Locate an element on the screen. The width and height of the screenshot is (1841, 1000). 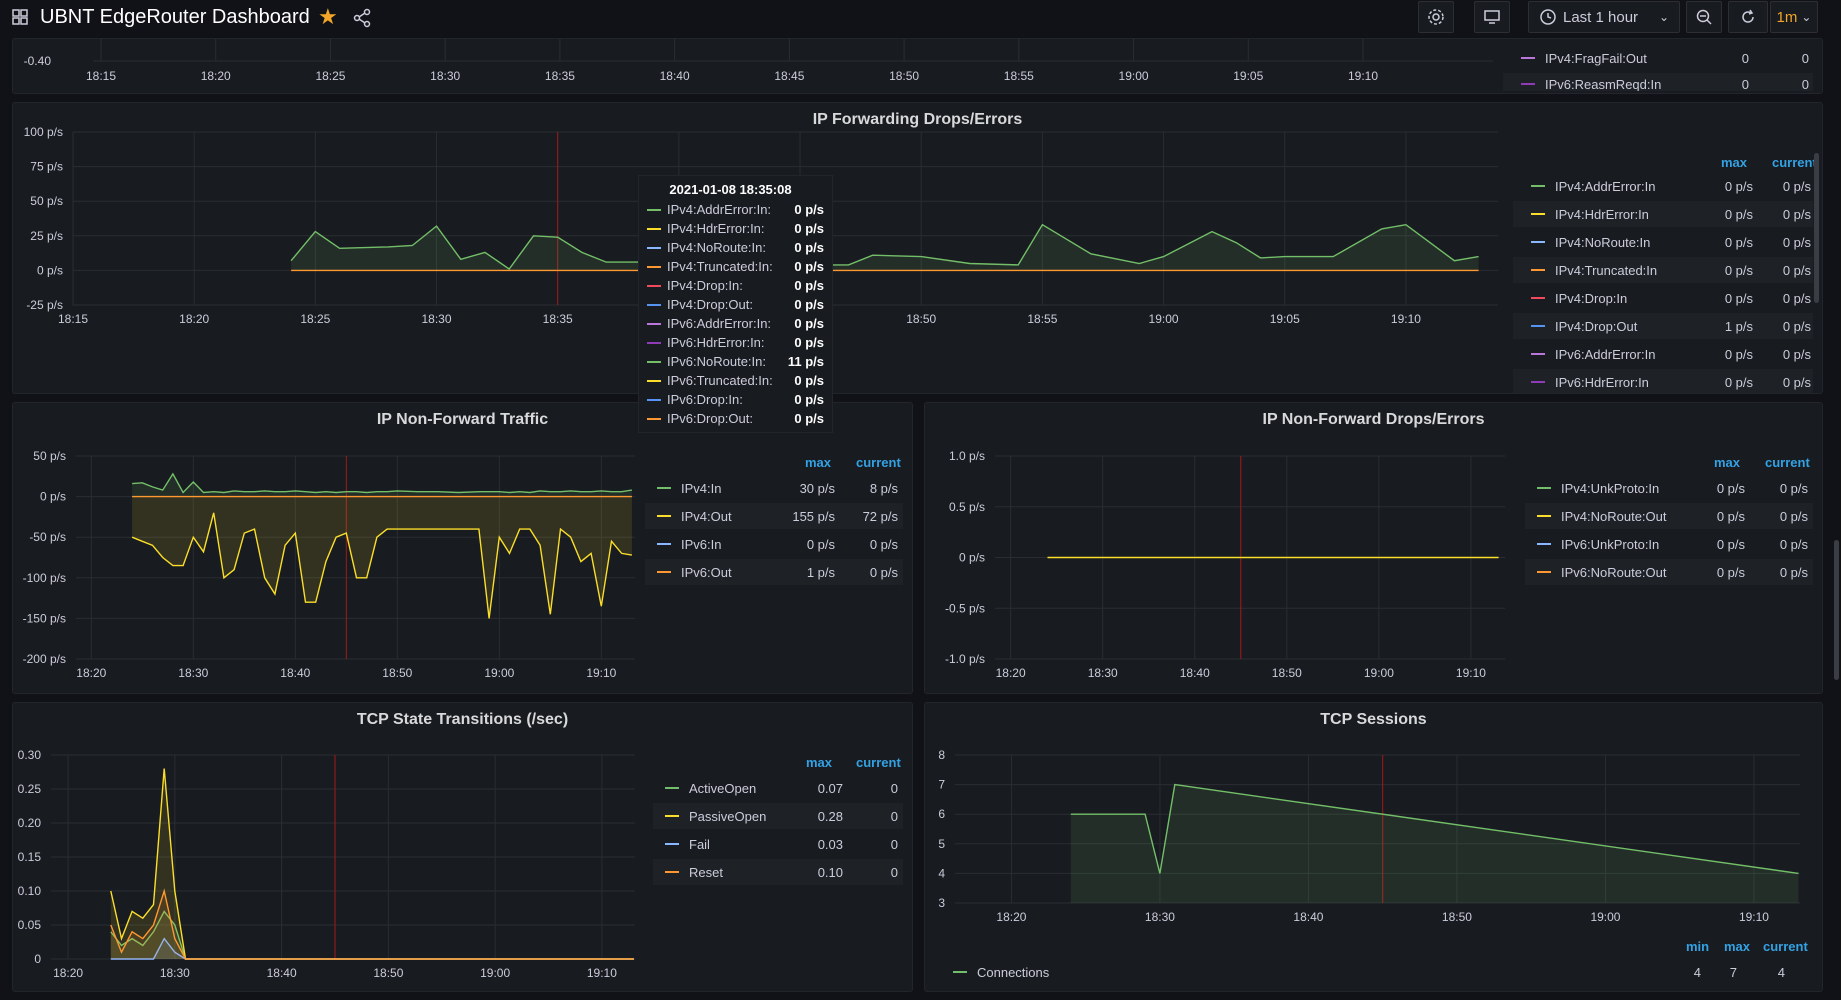
panel-title: IP Non-Forward Drops/Errors is located at coordinates (1373, 419).